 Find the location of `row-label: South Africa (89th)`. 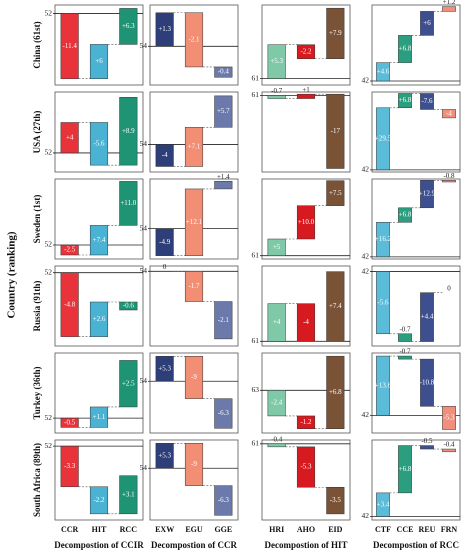

row-label: South Africa (89th) is located at coordinates (37, 480).